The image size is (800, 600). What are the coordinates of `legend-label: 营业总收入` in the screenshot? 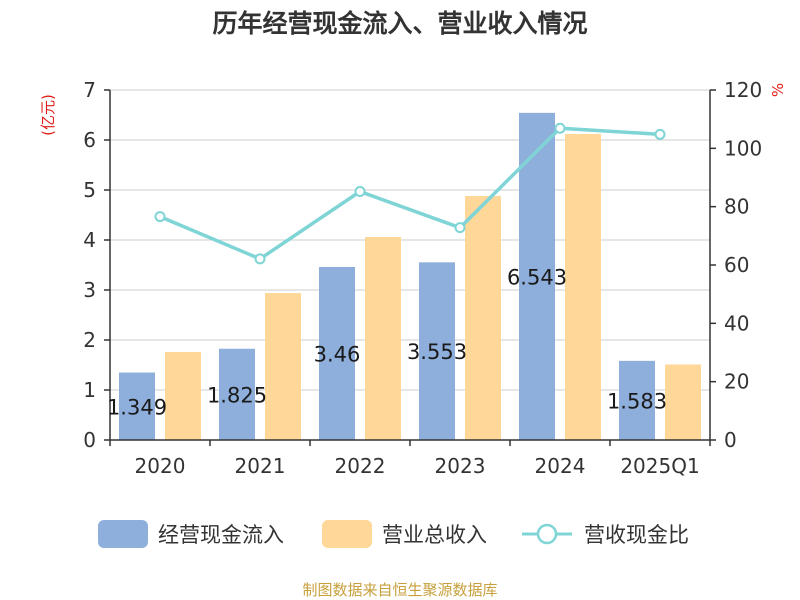 It's located at (434, 535).